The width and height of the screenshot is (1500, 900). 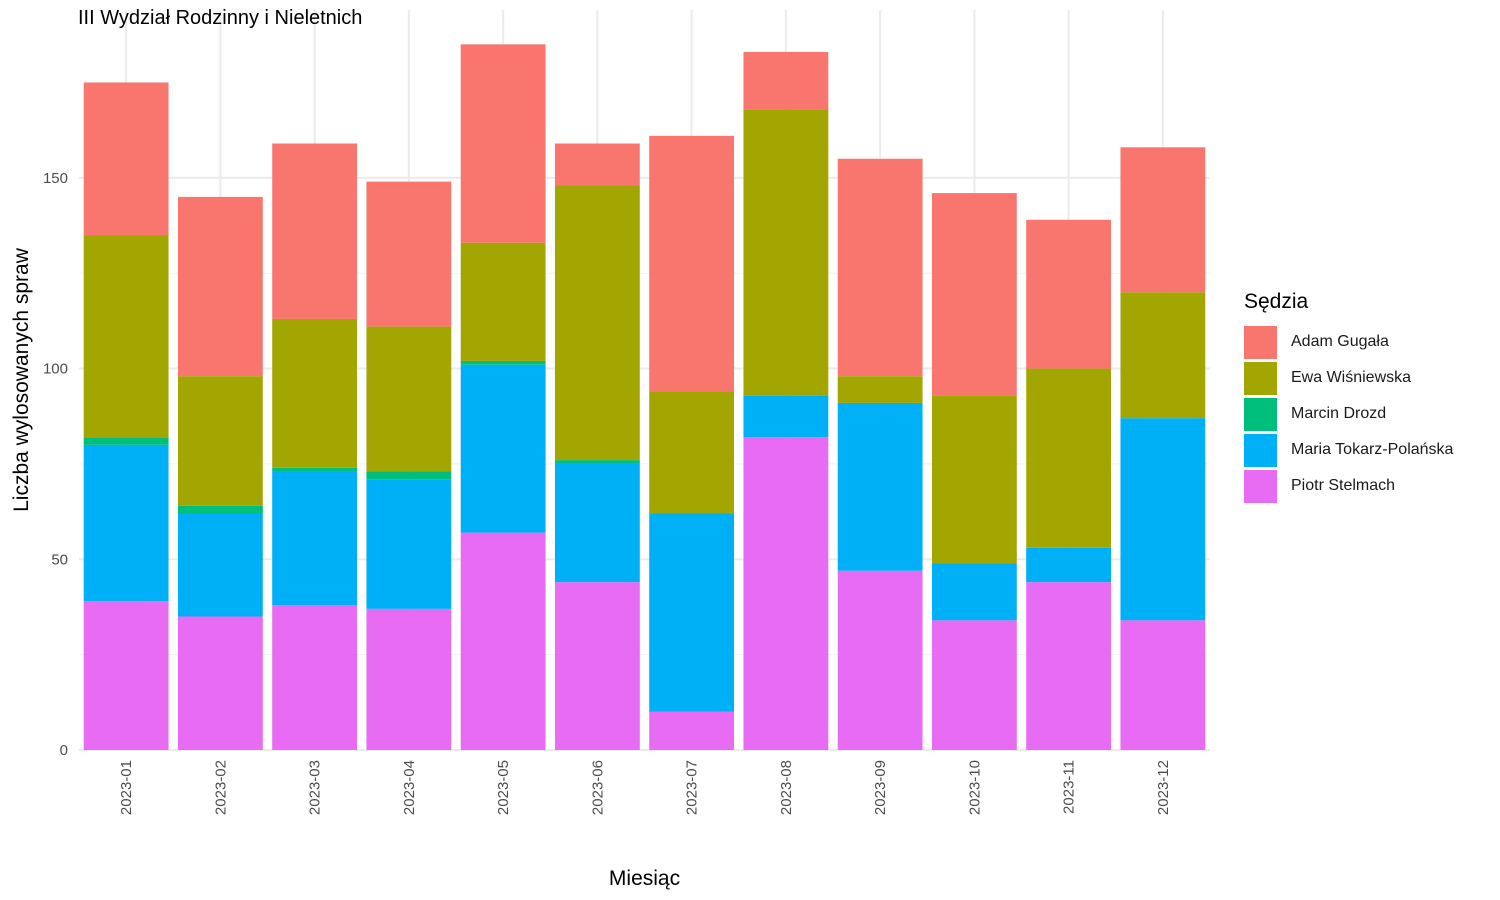 What do you see at coordinates (64, 750) in the screenshot?
I see `y-tick-label: 0` at bounding box center [64, 750].